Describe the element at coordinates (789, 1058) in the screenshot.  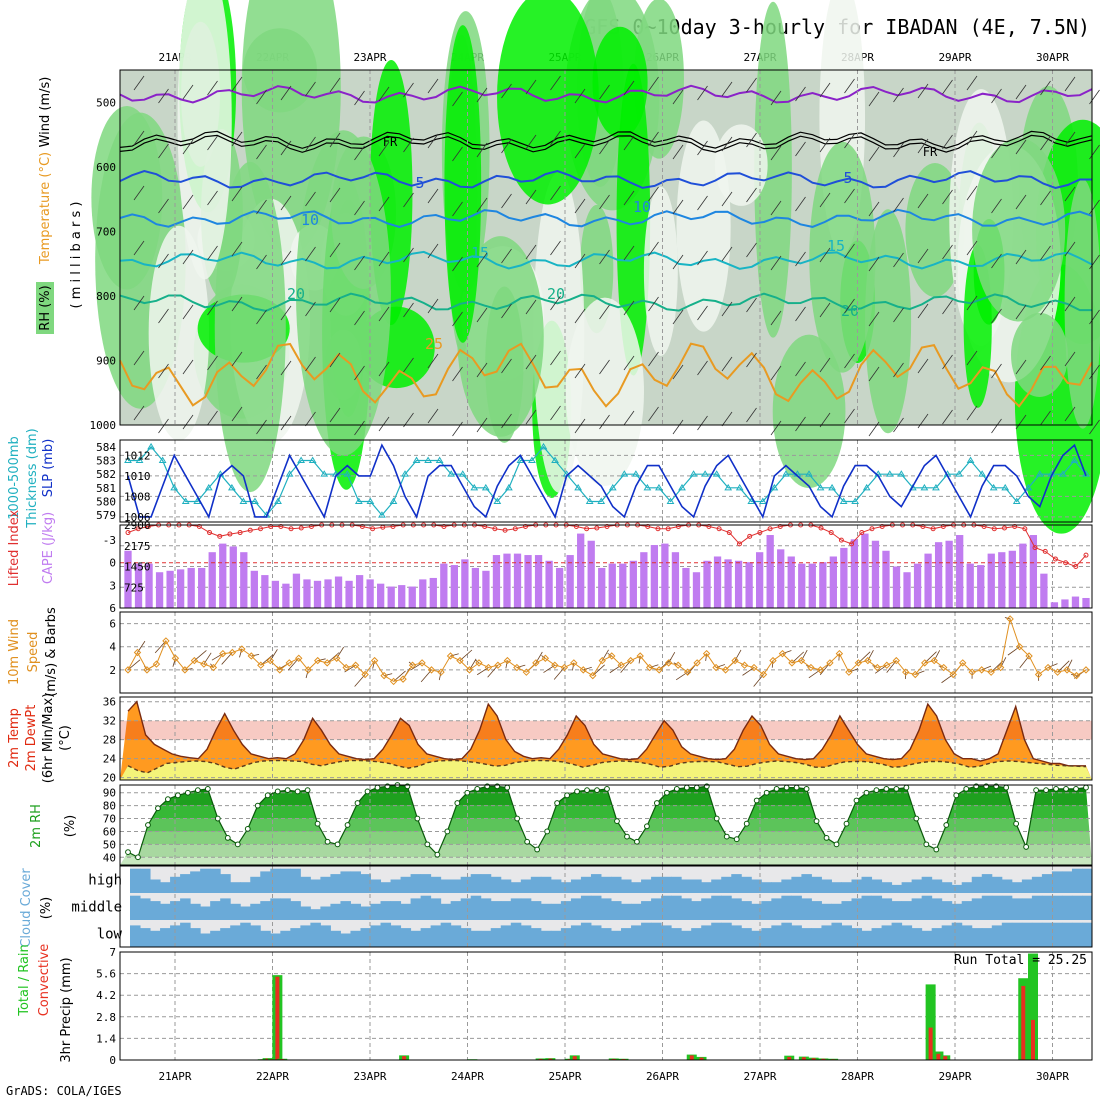
I see `precip-convective-bar` at that location.